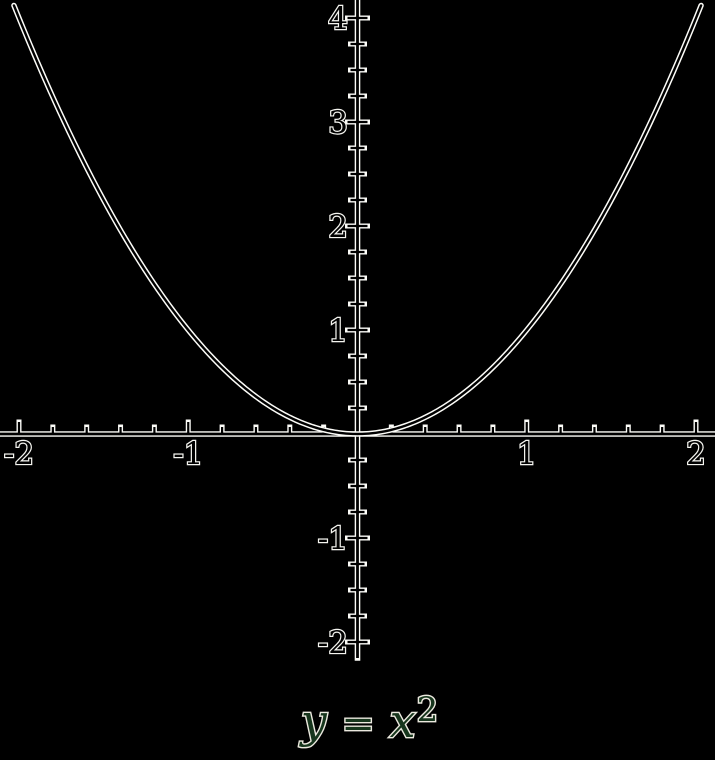 The height and width of the screenshot is (760, 715). What do you see at coordinates (188, 454) in the screenshot?
I see `x-tick-label: -1` at bounding box center [188, 454].